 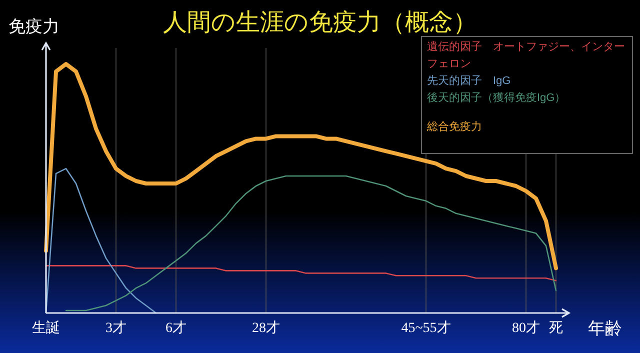 What do you see at coordinates (497, 98) in the screenshot?
I see `text: 後天的因子（獲得免疫IgG）` at bounding box center [497, 98].